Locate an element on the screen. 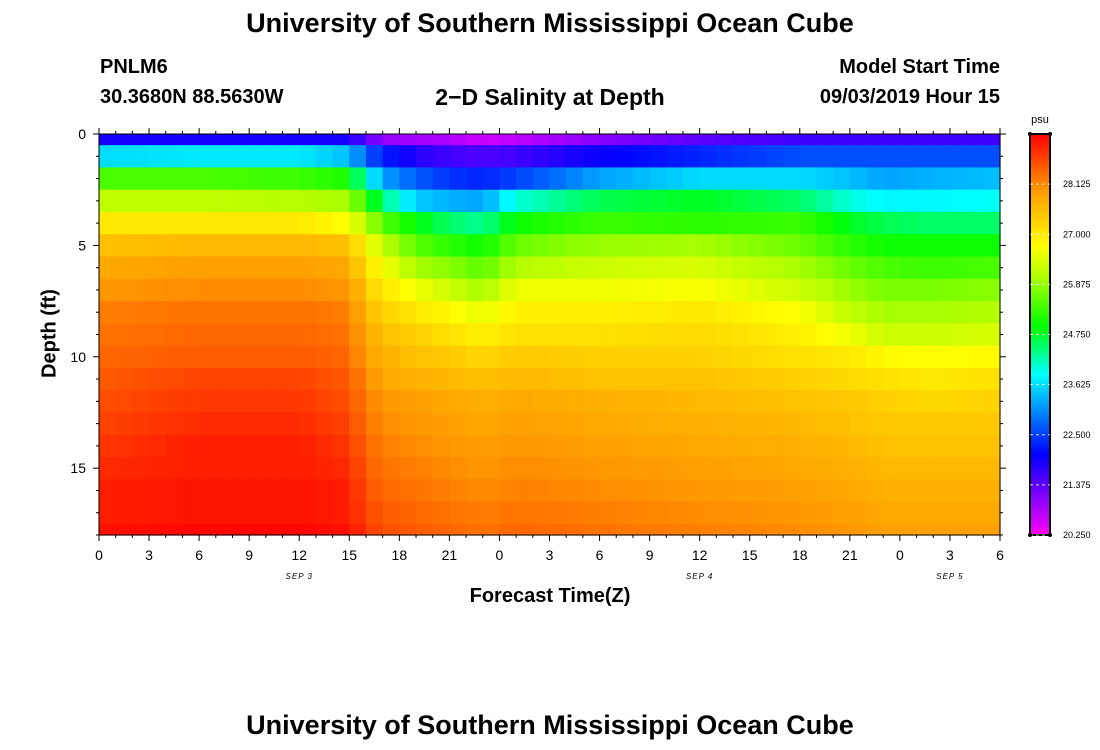  colorbar-end-dot is located at coordinates (1030, 535).